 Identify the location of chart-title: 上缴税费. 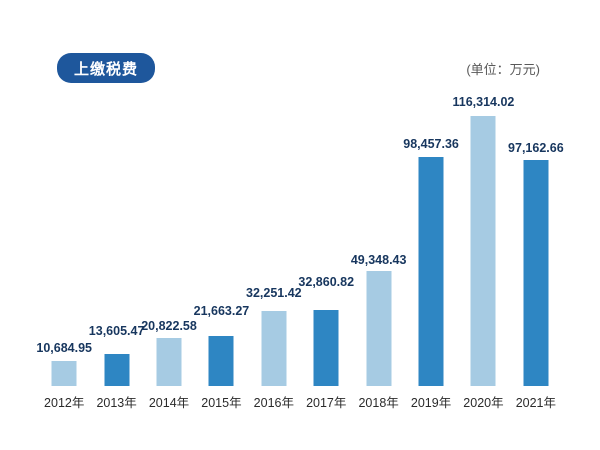
(106, 69).